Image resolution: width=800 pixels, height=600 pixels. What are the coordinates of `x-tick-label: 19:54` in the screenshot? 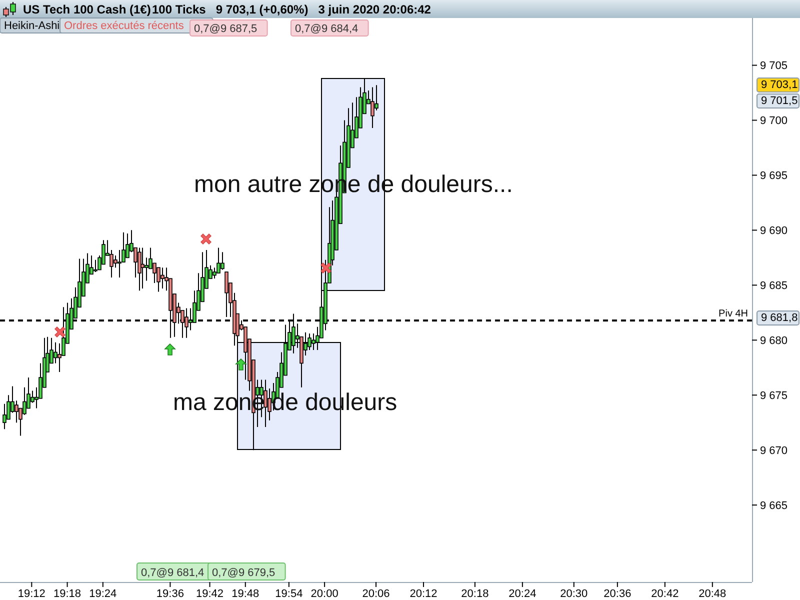 It's located at (289, 594).